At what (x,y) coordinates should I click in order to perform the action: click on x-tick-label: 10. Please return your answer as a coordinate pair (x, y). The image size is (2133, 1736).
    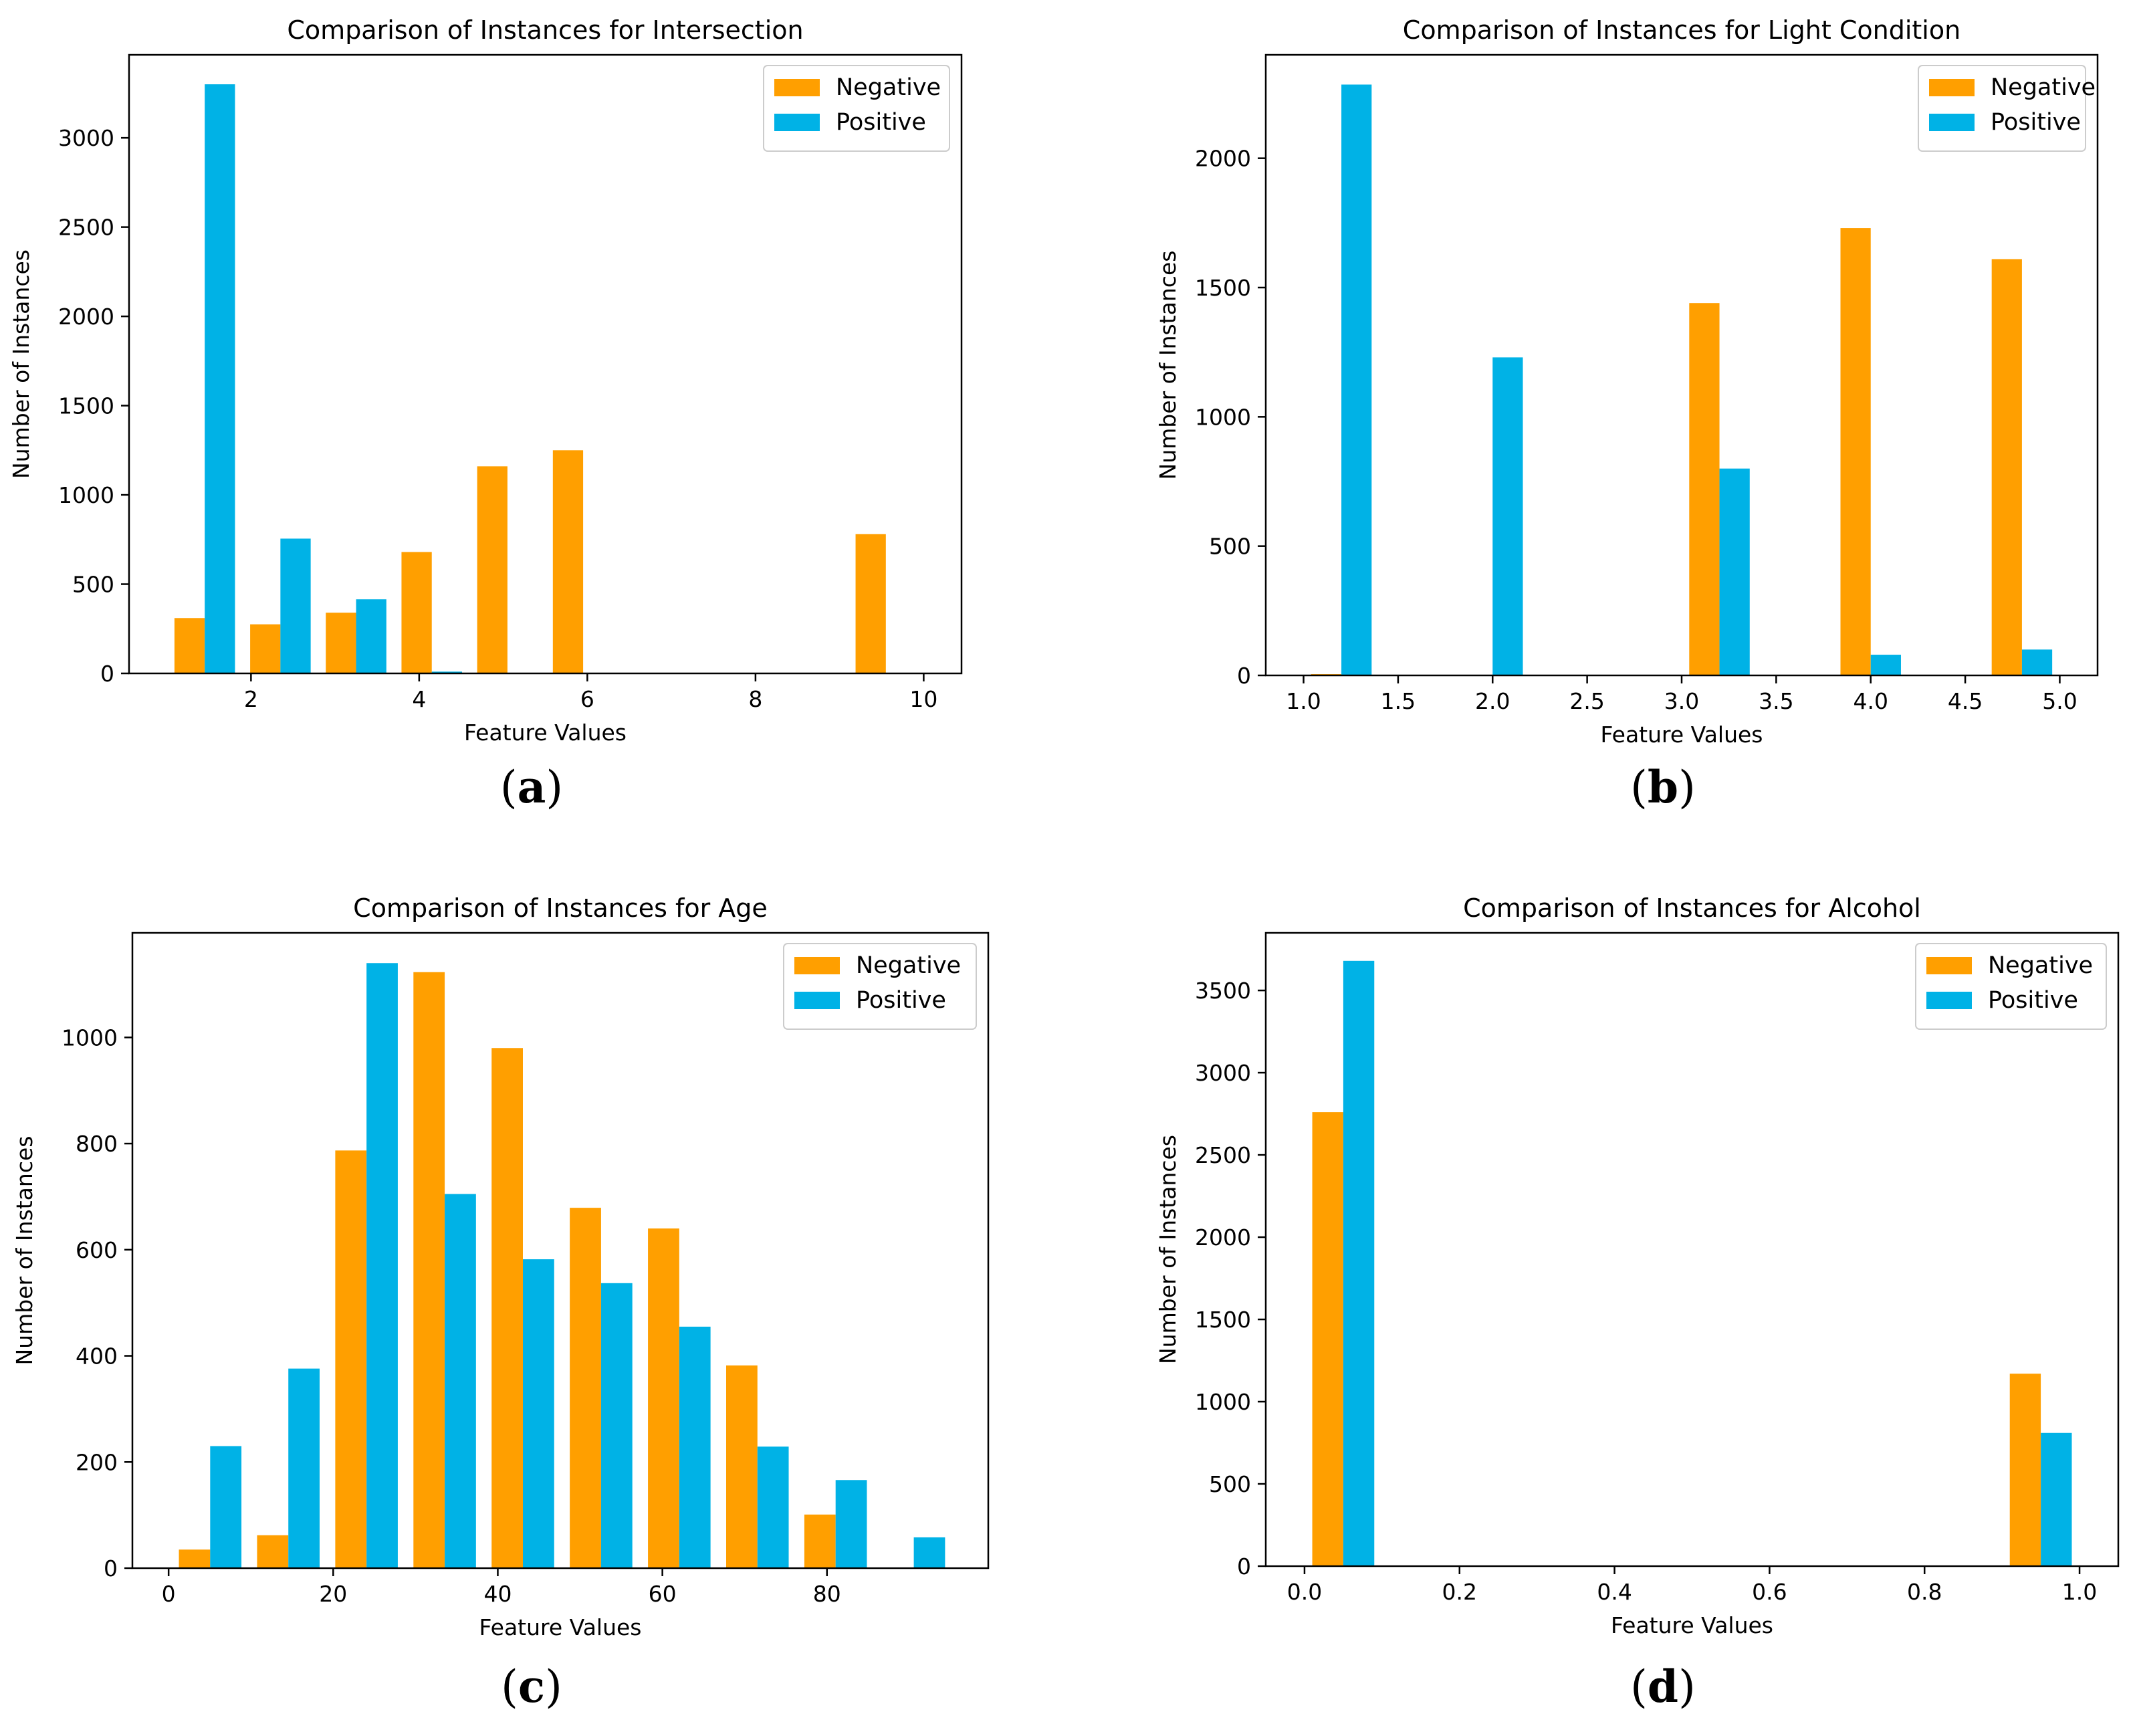
    Looking at the image, I should click on (923, 699).